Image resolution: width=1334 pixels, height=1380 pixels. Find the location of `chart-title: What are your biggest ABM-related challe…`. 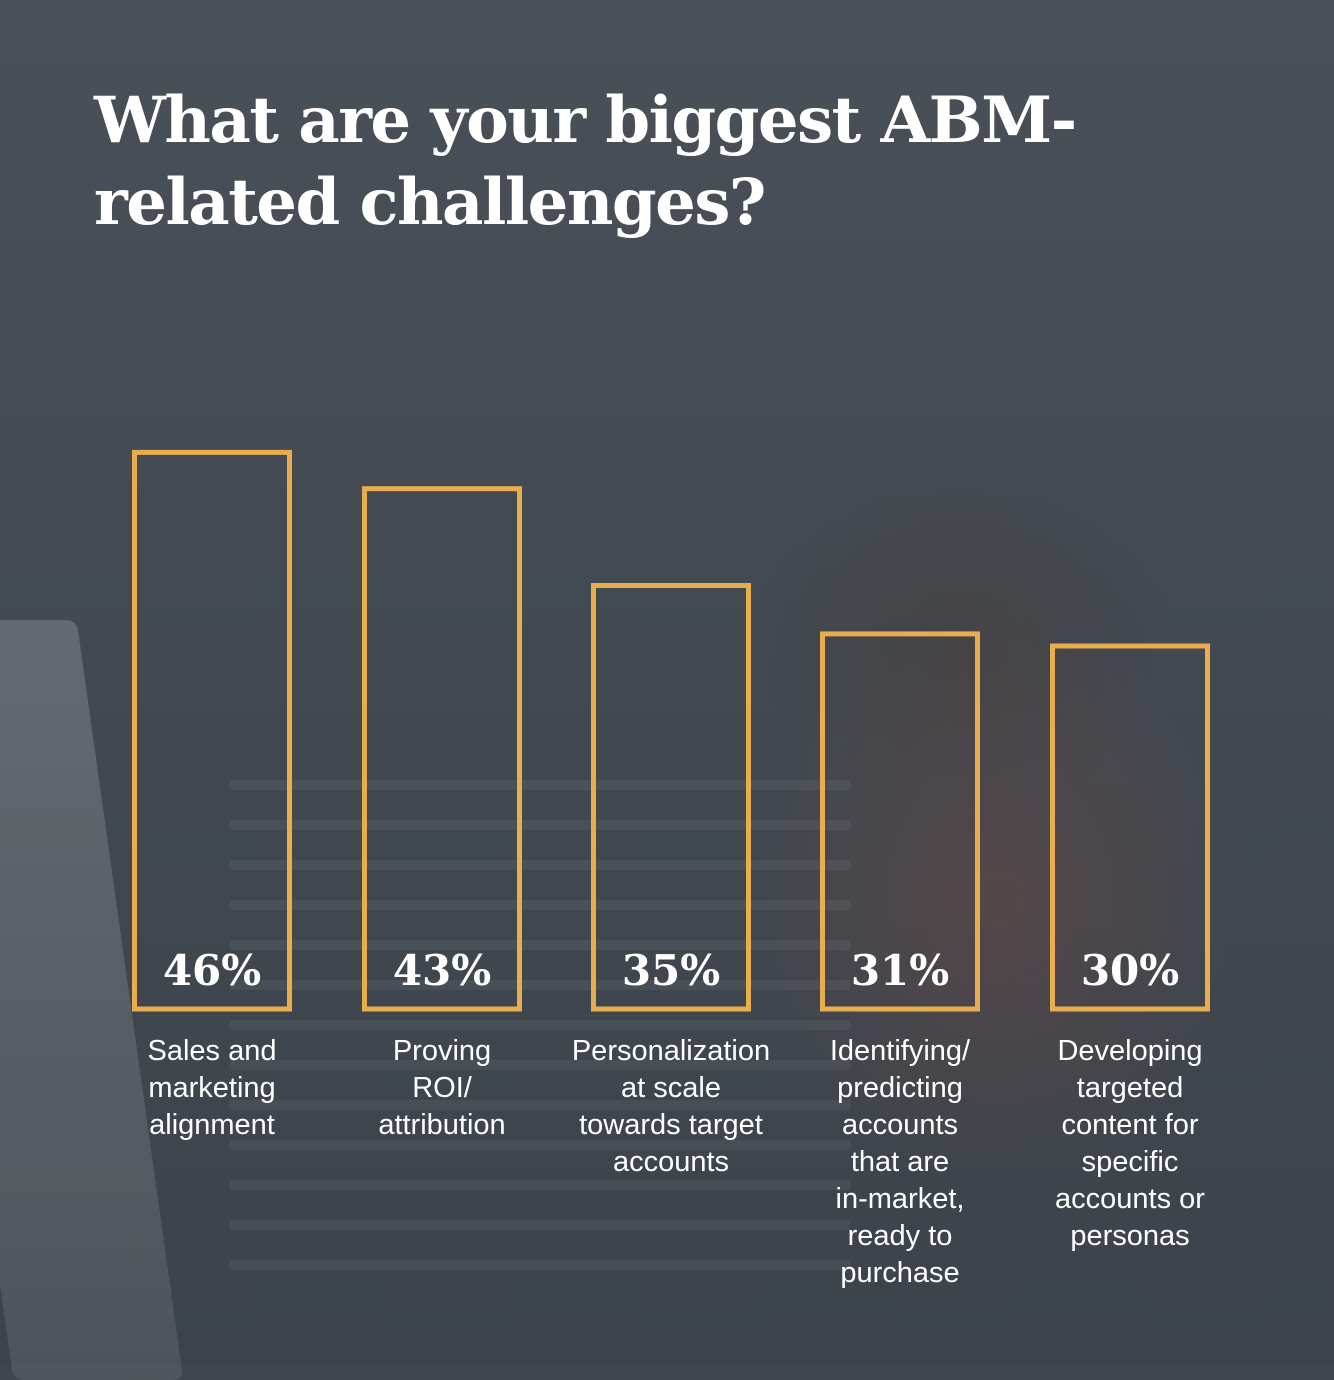

chart-title: What are your biggest ABM-related challe… is located at coordinates (585, 161).